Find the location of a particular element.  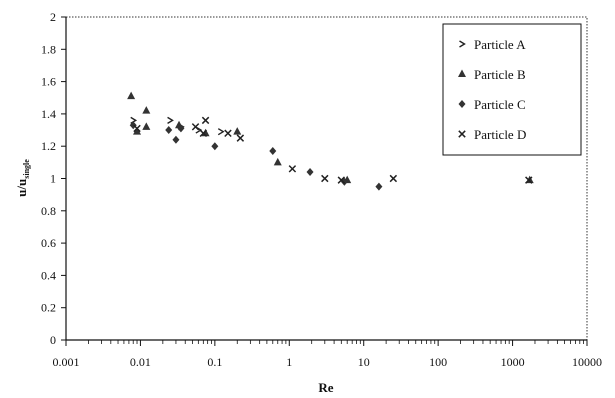

legend-items: Particle A Particle B Particle C Particle D is located at coordinates (492, 89).